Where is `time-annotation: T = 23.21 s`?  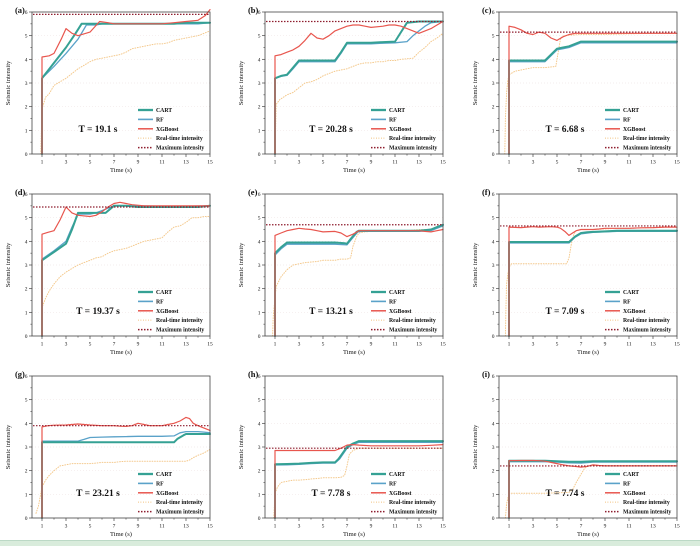 time-annotation: T = 23.21 s is located at coordinates (98, 494).